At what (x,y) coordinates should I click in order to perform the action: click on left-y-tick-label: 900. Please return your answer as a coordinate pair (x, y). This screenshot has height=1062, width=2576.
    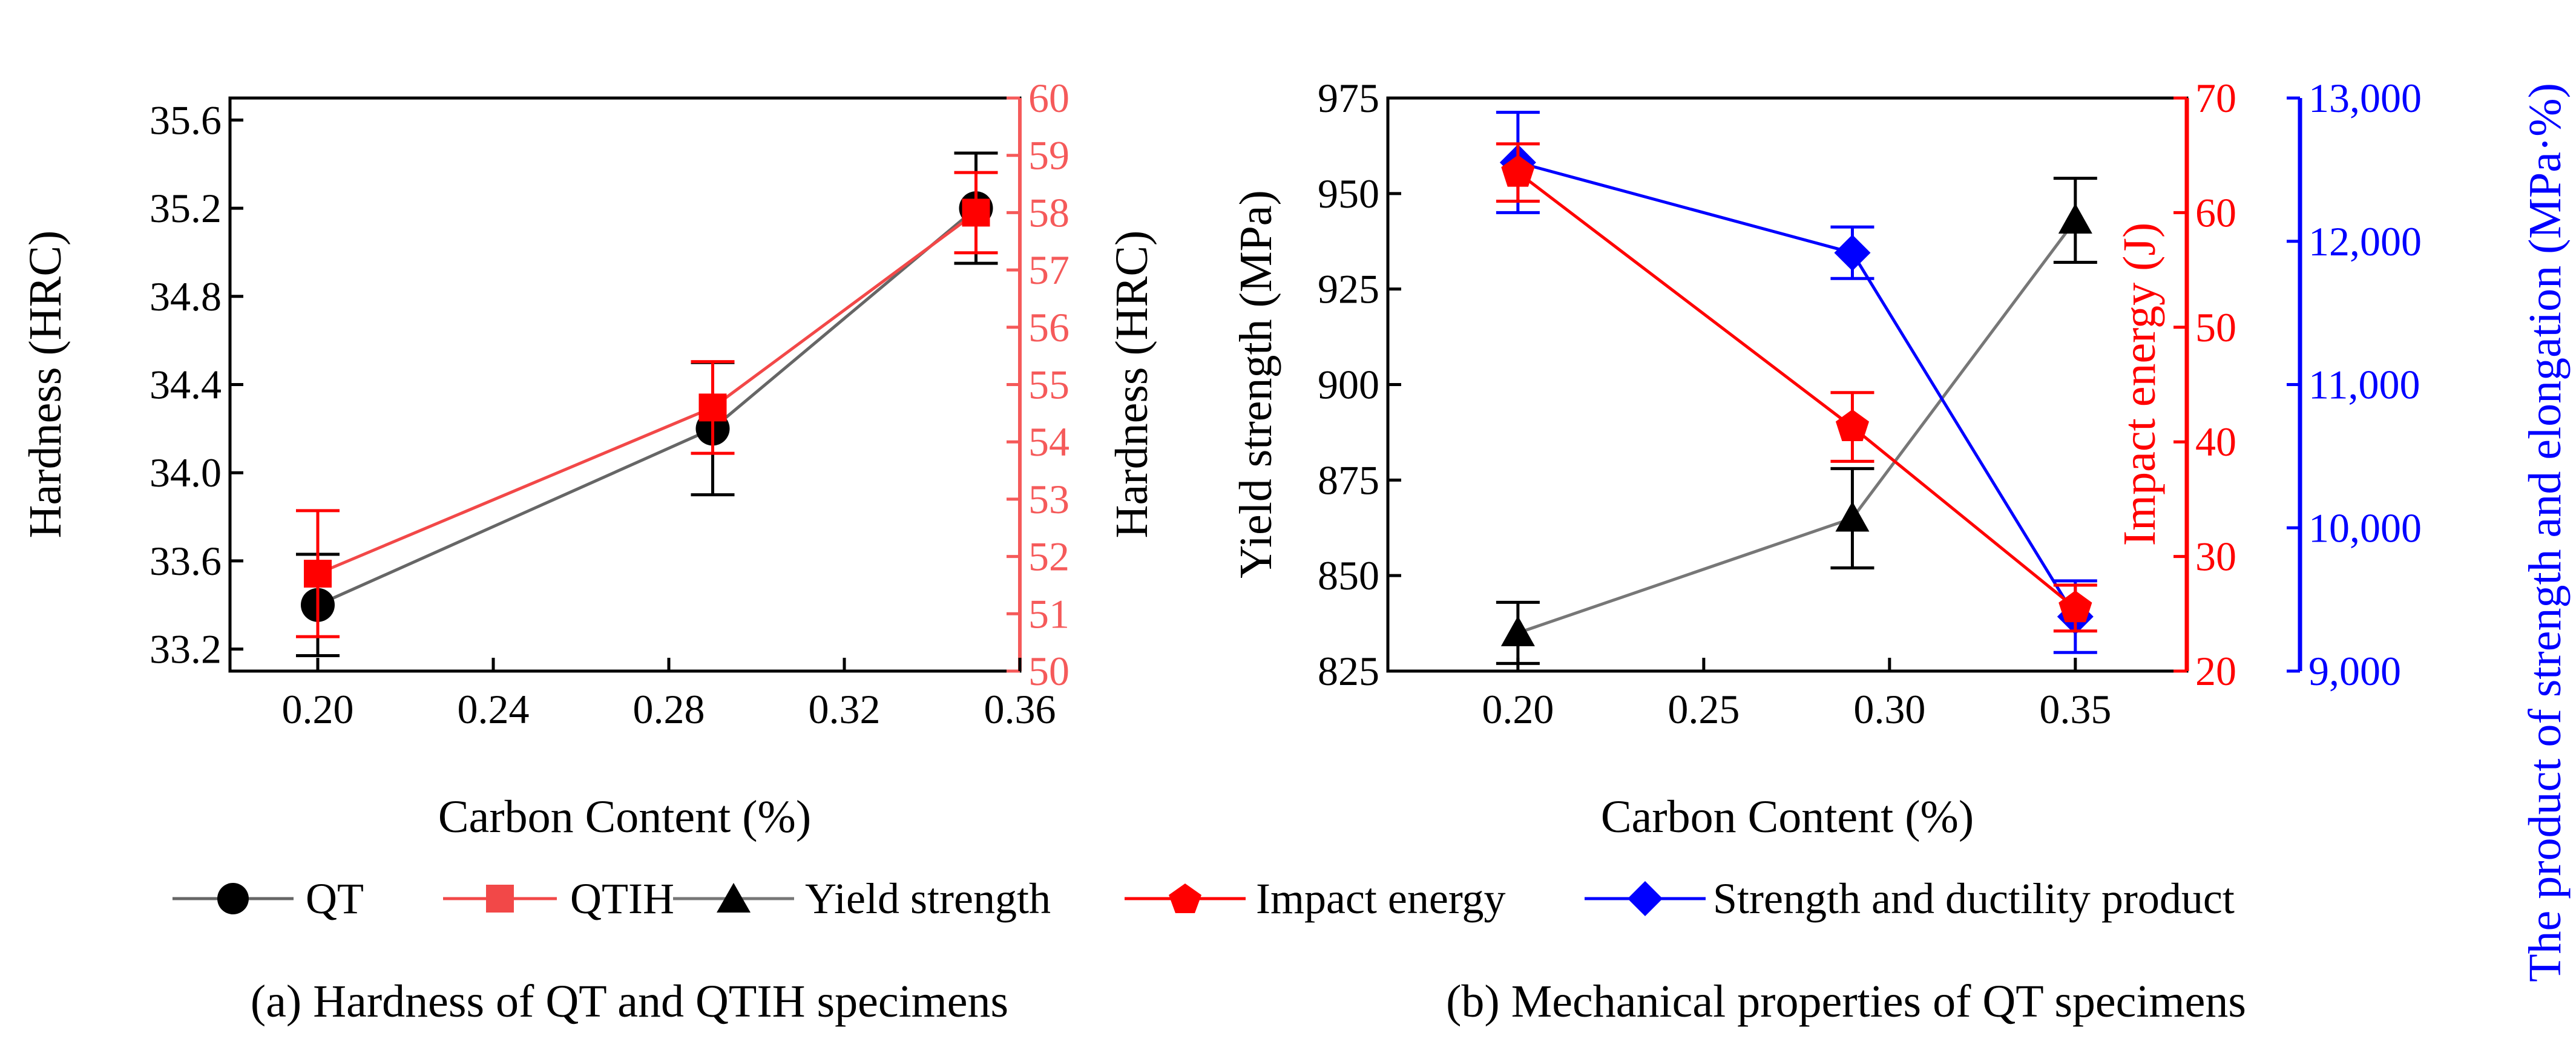
    Looking at the image, I should click on (1348, 385).